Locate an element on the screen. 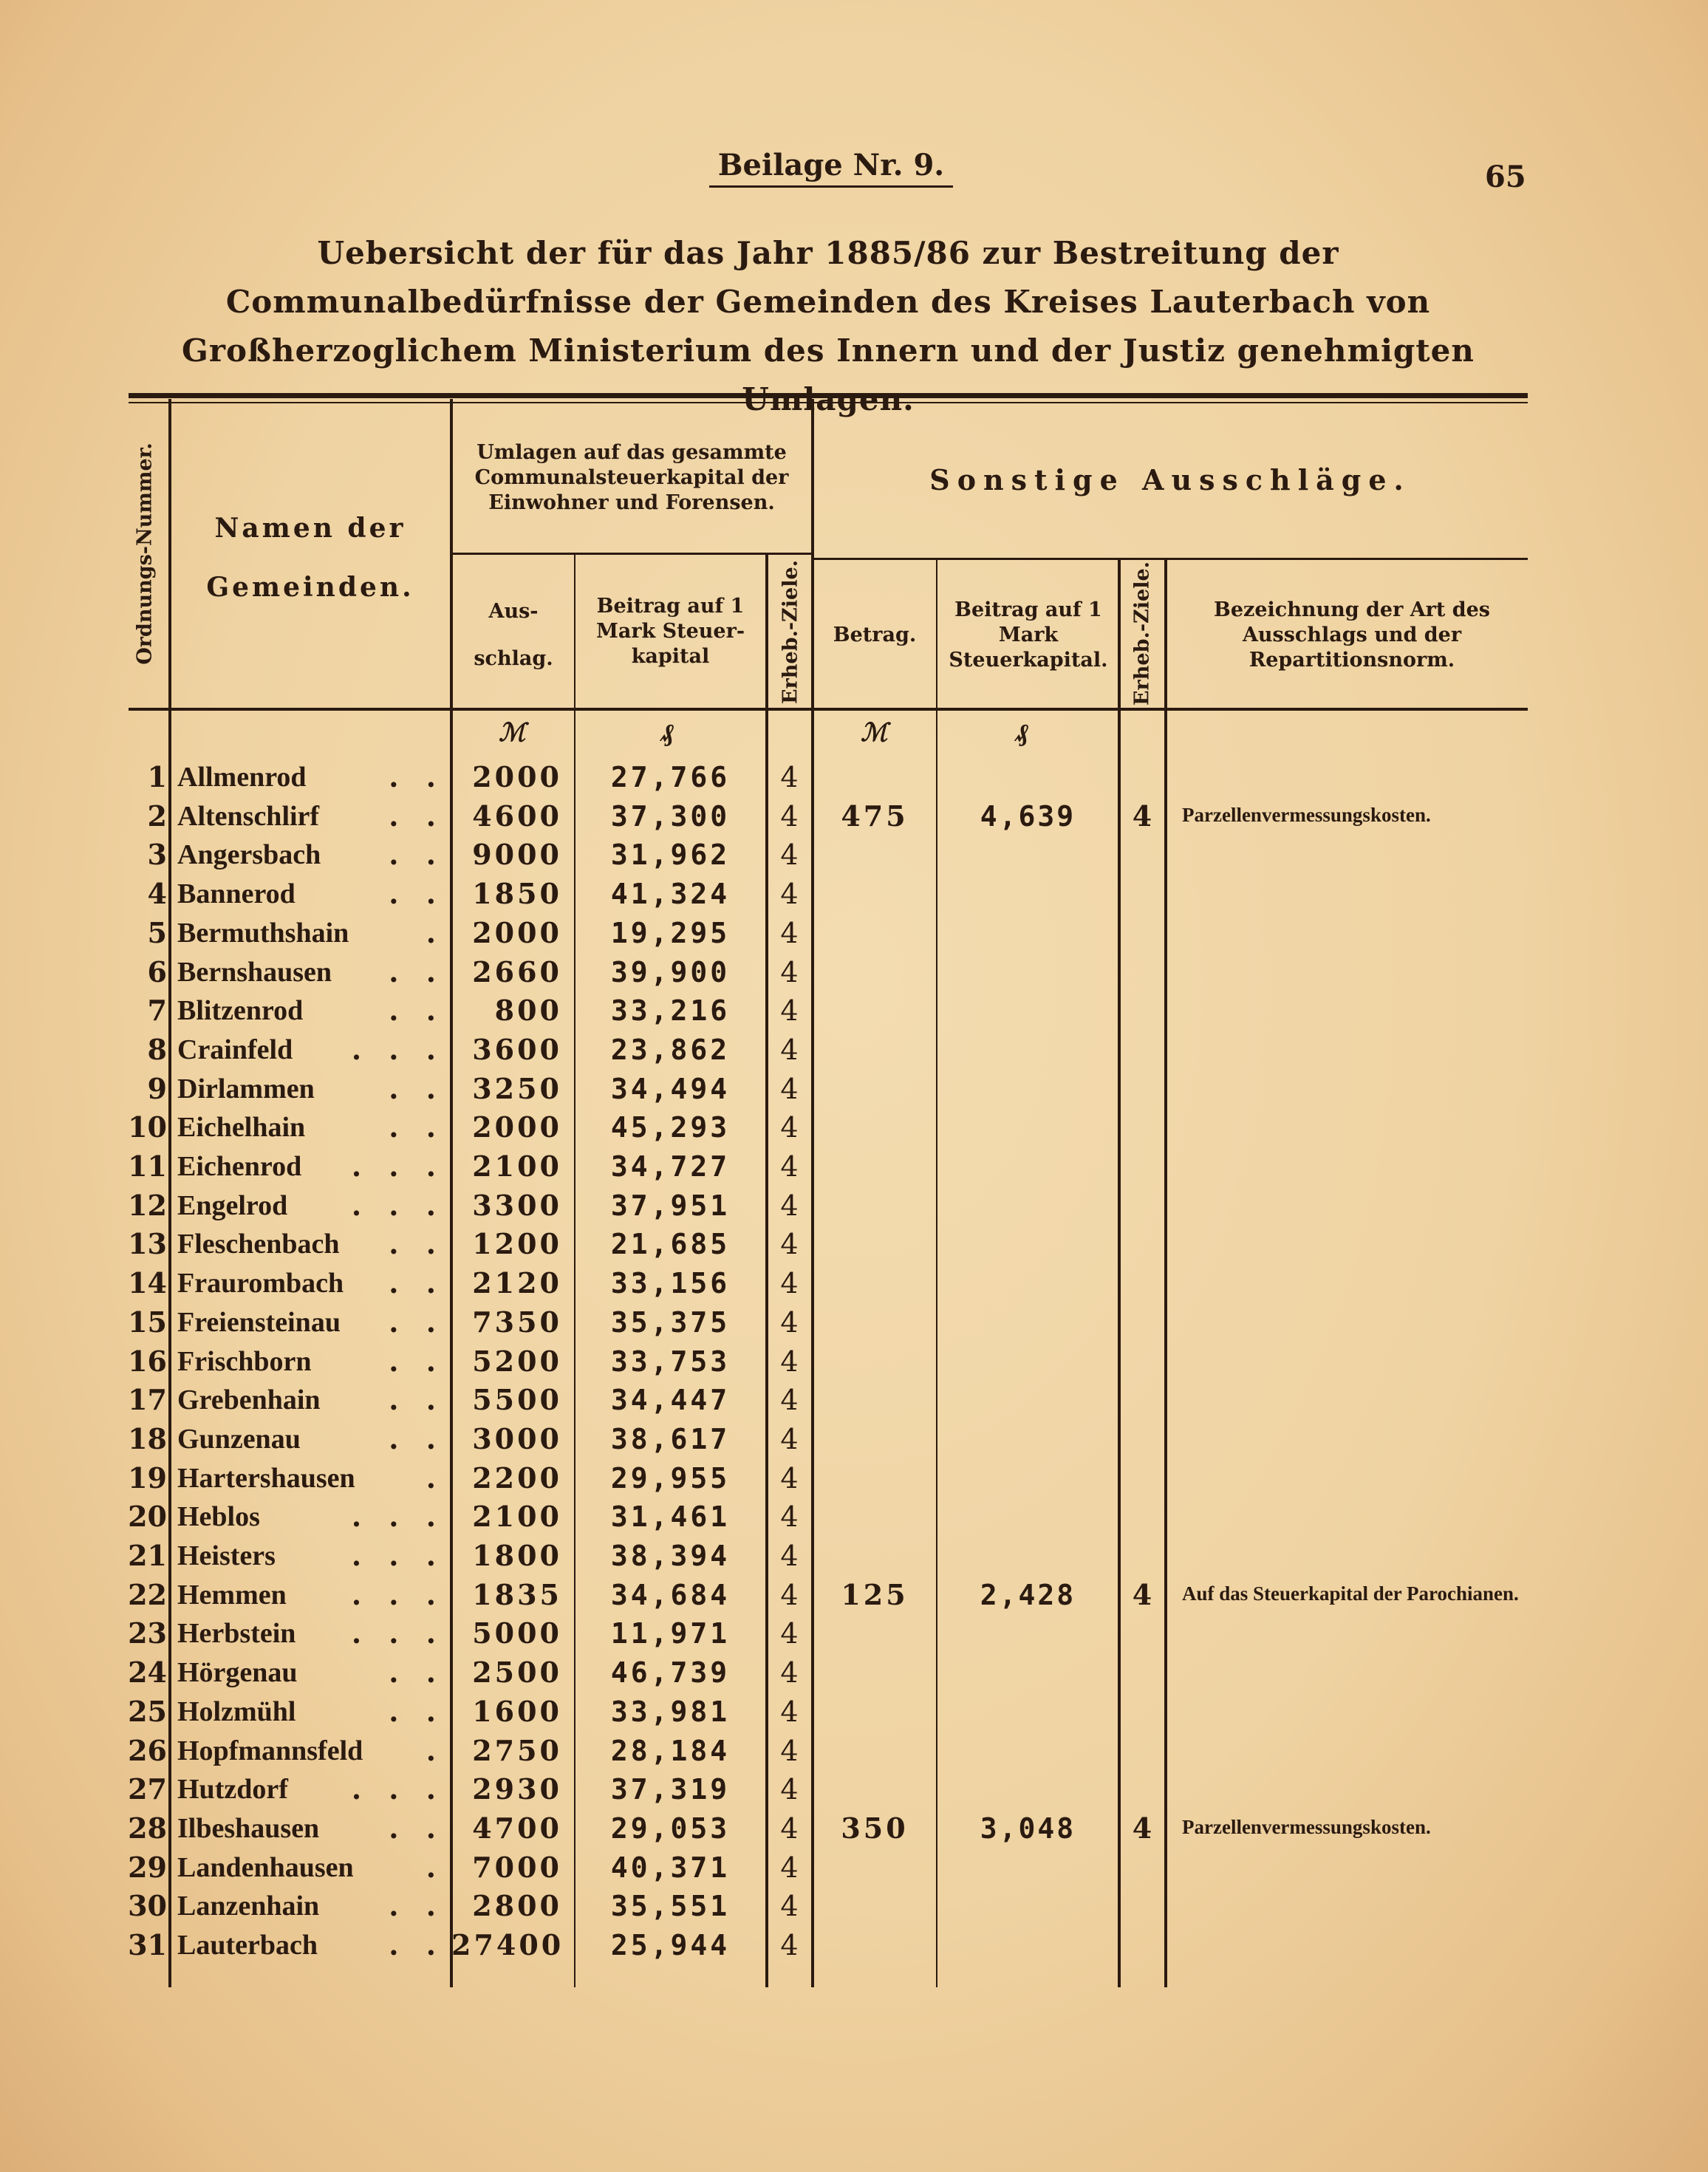  beitrag-value: 34,727 is located at coordinates (670, 1166).